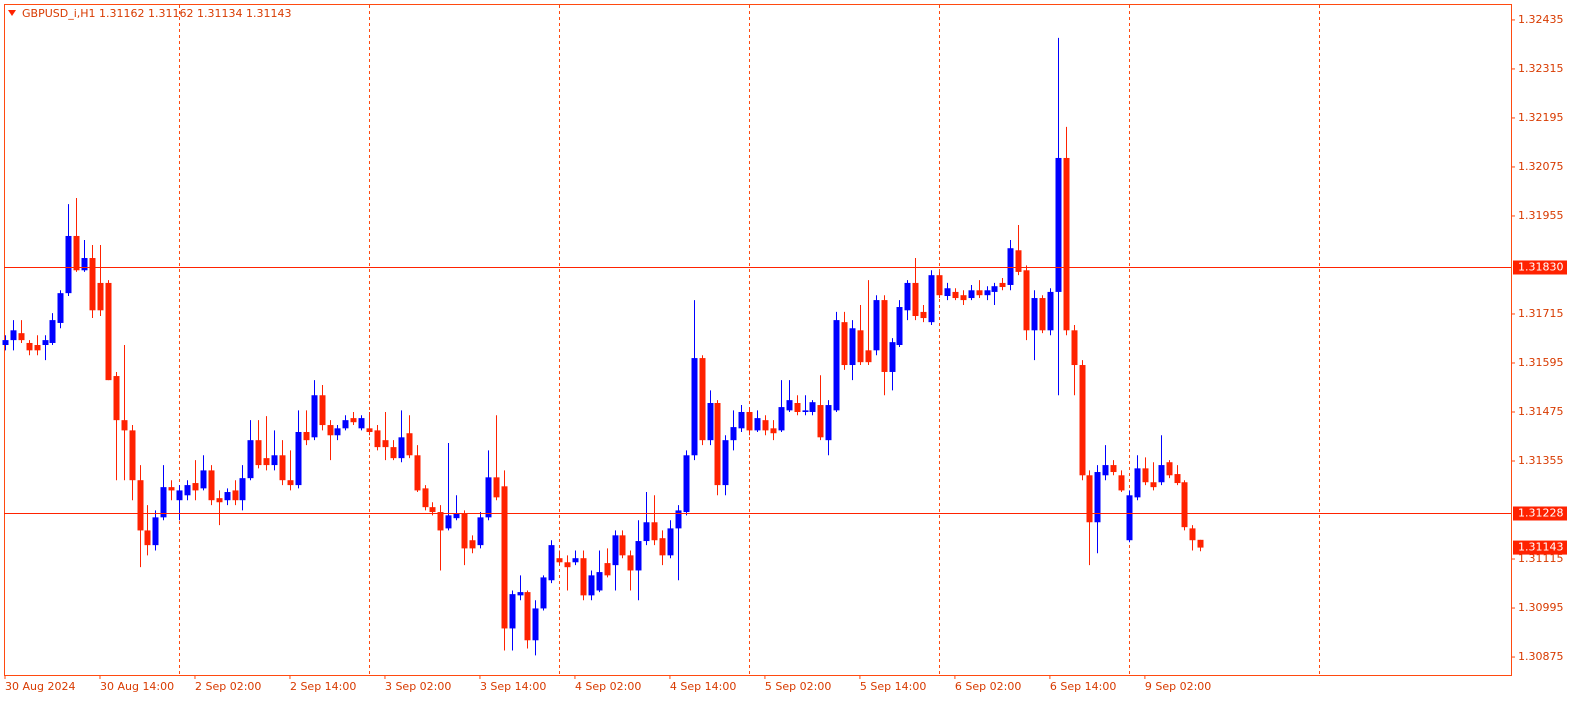 The height and width of the screenshot is (709, 1586). What do you see at coordinates (137, 686) in the screenshot?
I see `x-tick-label: 30 Aug 14:00` at bounding box center [137, 686].